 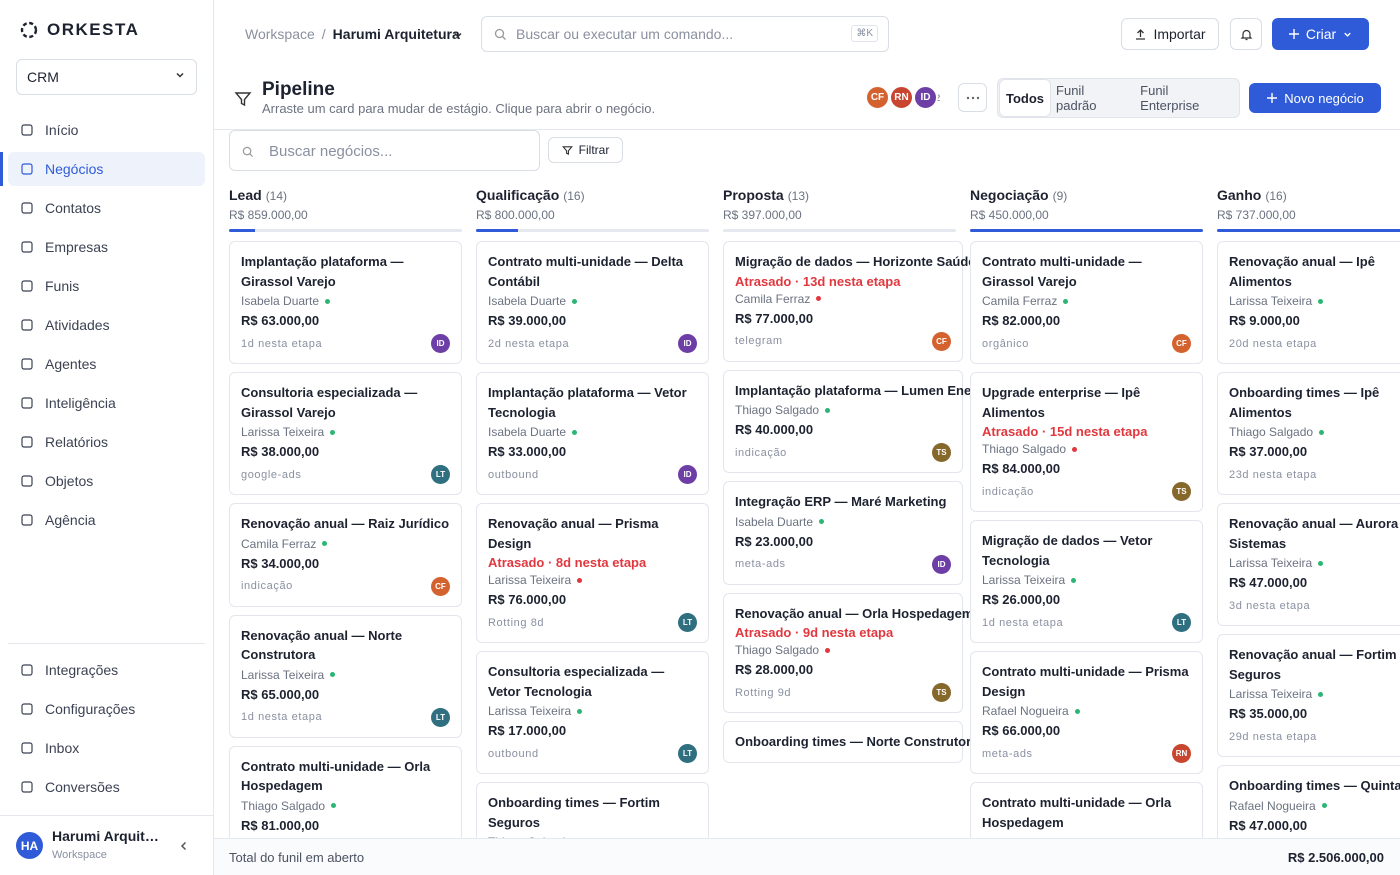 I want to click on header-avatar: ID, so click(x=925, y=97).